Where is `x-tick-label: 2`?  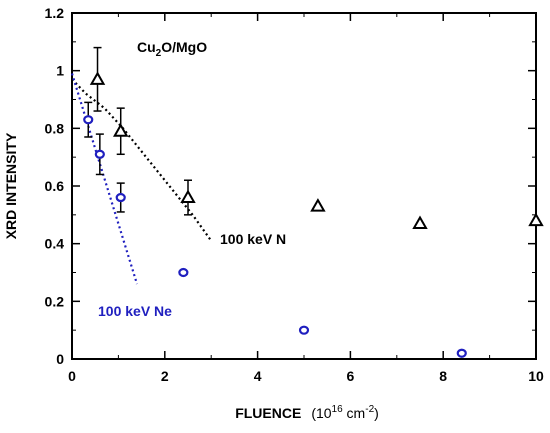
x-tick-label: 2 is located at coordinates (165, 376).